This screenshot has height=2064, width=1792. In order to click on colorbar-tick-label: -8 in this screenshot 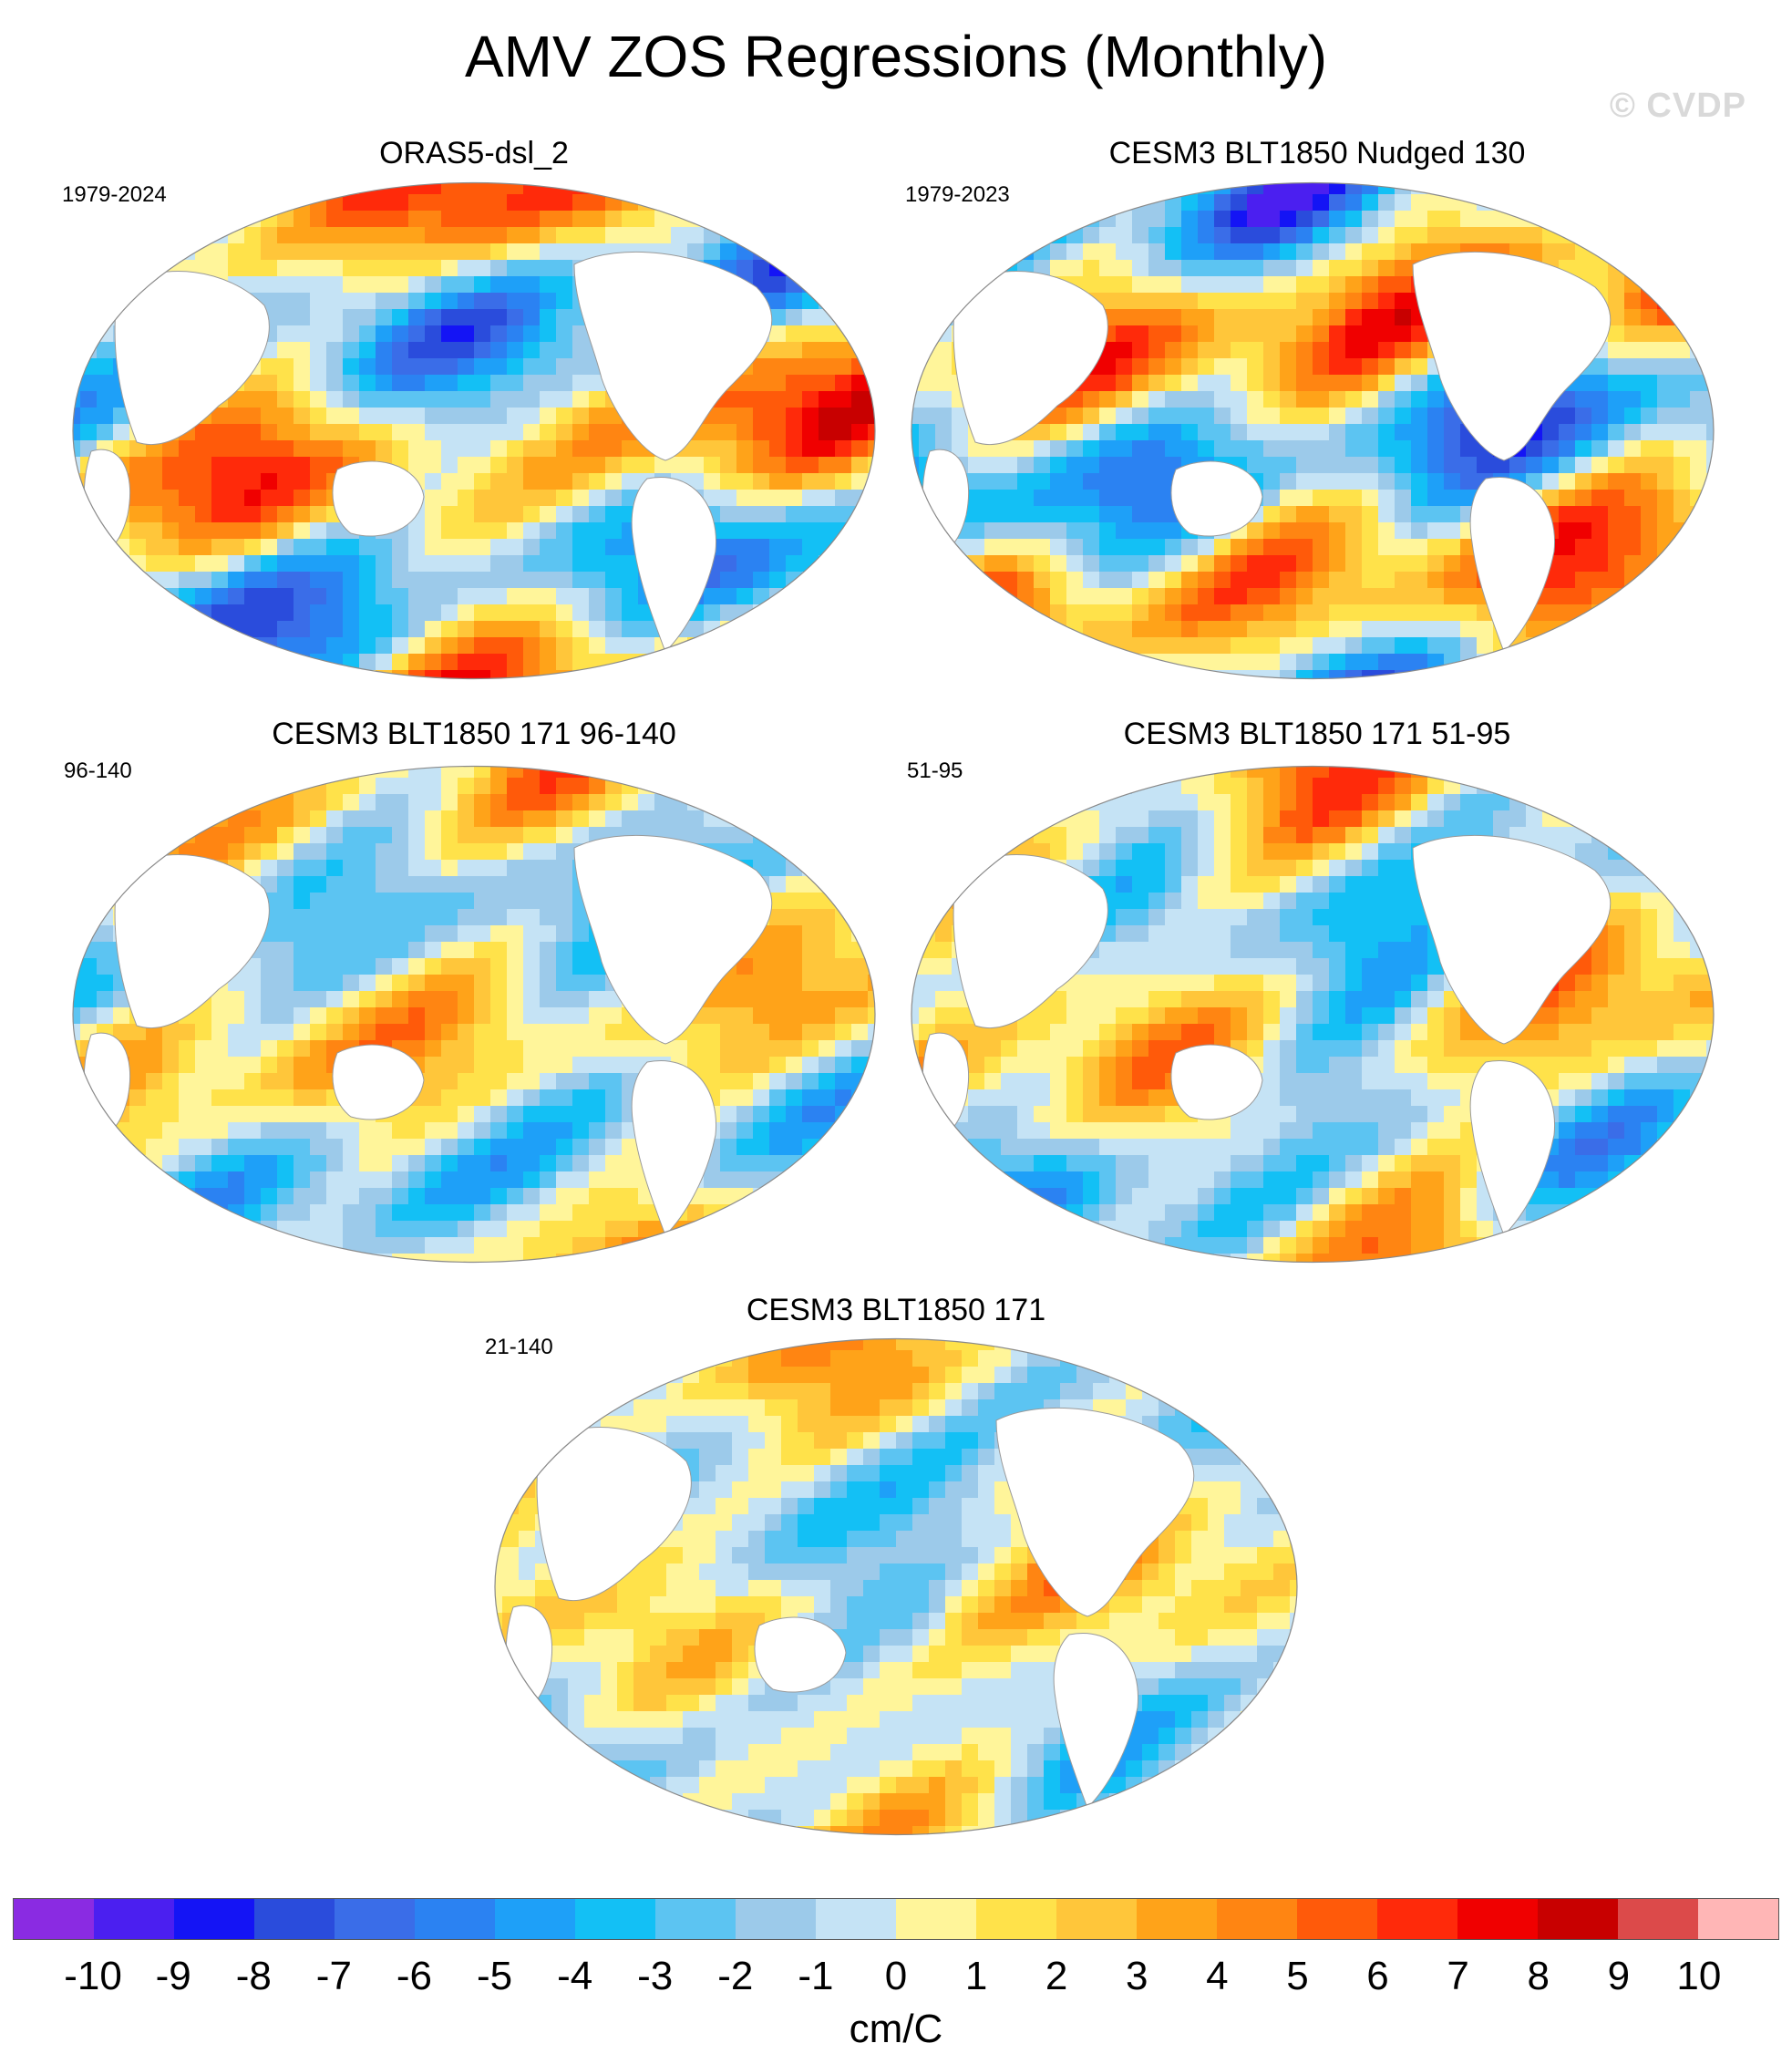, I will do `click(253, 1976)`.